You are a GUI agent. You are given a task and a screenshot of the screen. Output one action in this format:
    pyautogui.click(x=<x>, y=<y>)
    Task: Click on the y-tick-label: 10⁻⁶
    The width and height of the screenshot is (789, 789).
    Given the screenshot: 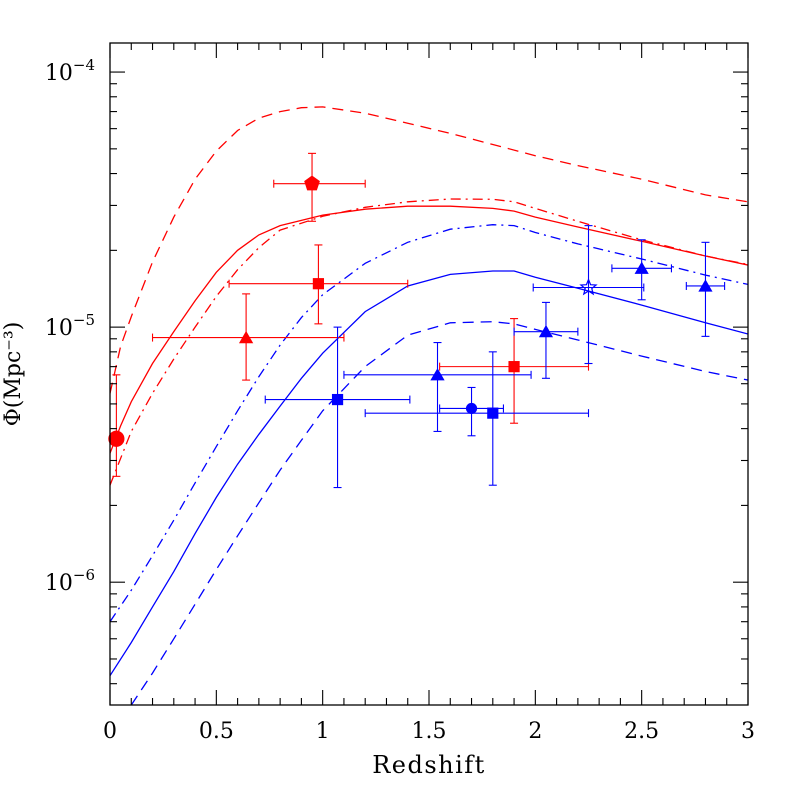 What is the action you would take?
    pyautogui.click(x=70, y=581)
    